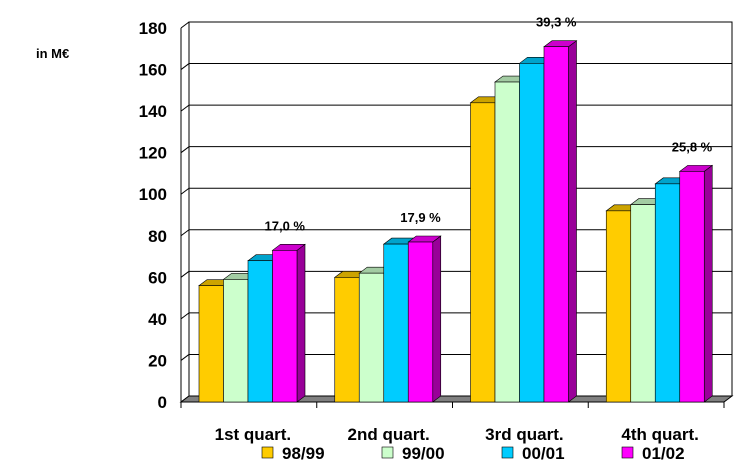 This screenshot has width=743, height=469. Describe the element at coordinates (473, 453) in the screenshot. I see `legend: 98/99 99/00 00/01 01/02` at that location.